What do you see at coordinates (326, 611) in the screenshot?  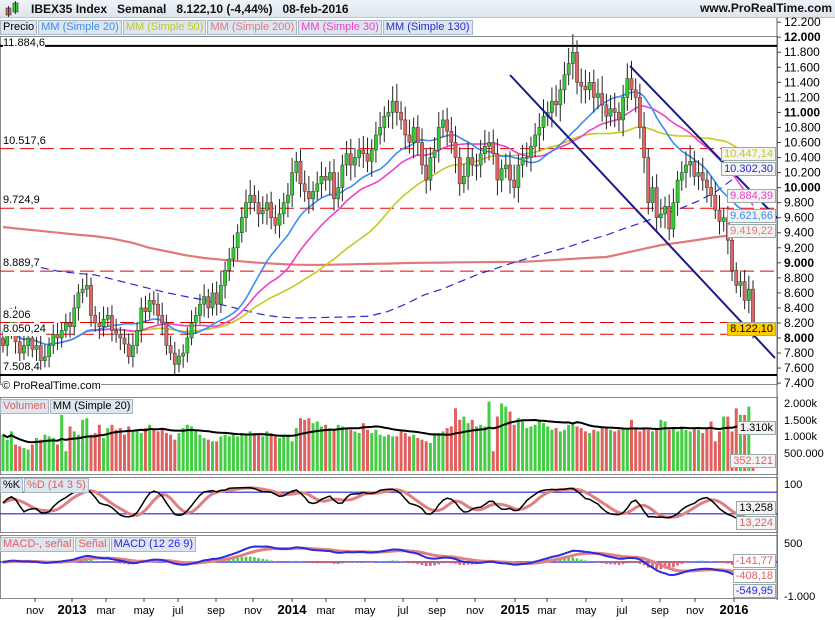 I see `date-label: mar` at bounding box center [326, 611].